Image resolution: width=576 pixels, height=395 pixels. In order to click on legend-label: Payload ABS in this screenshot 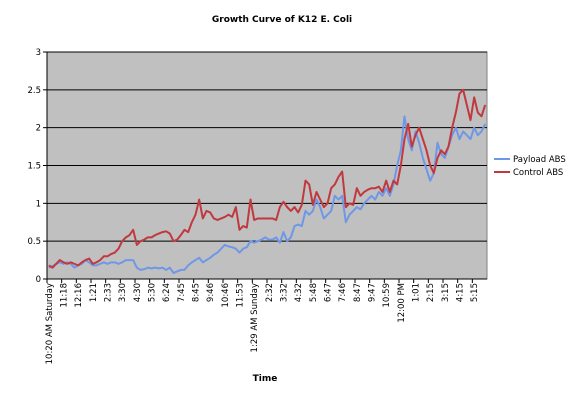, I will do `click(539, 160)`.